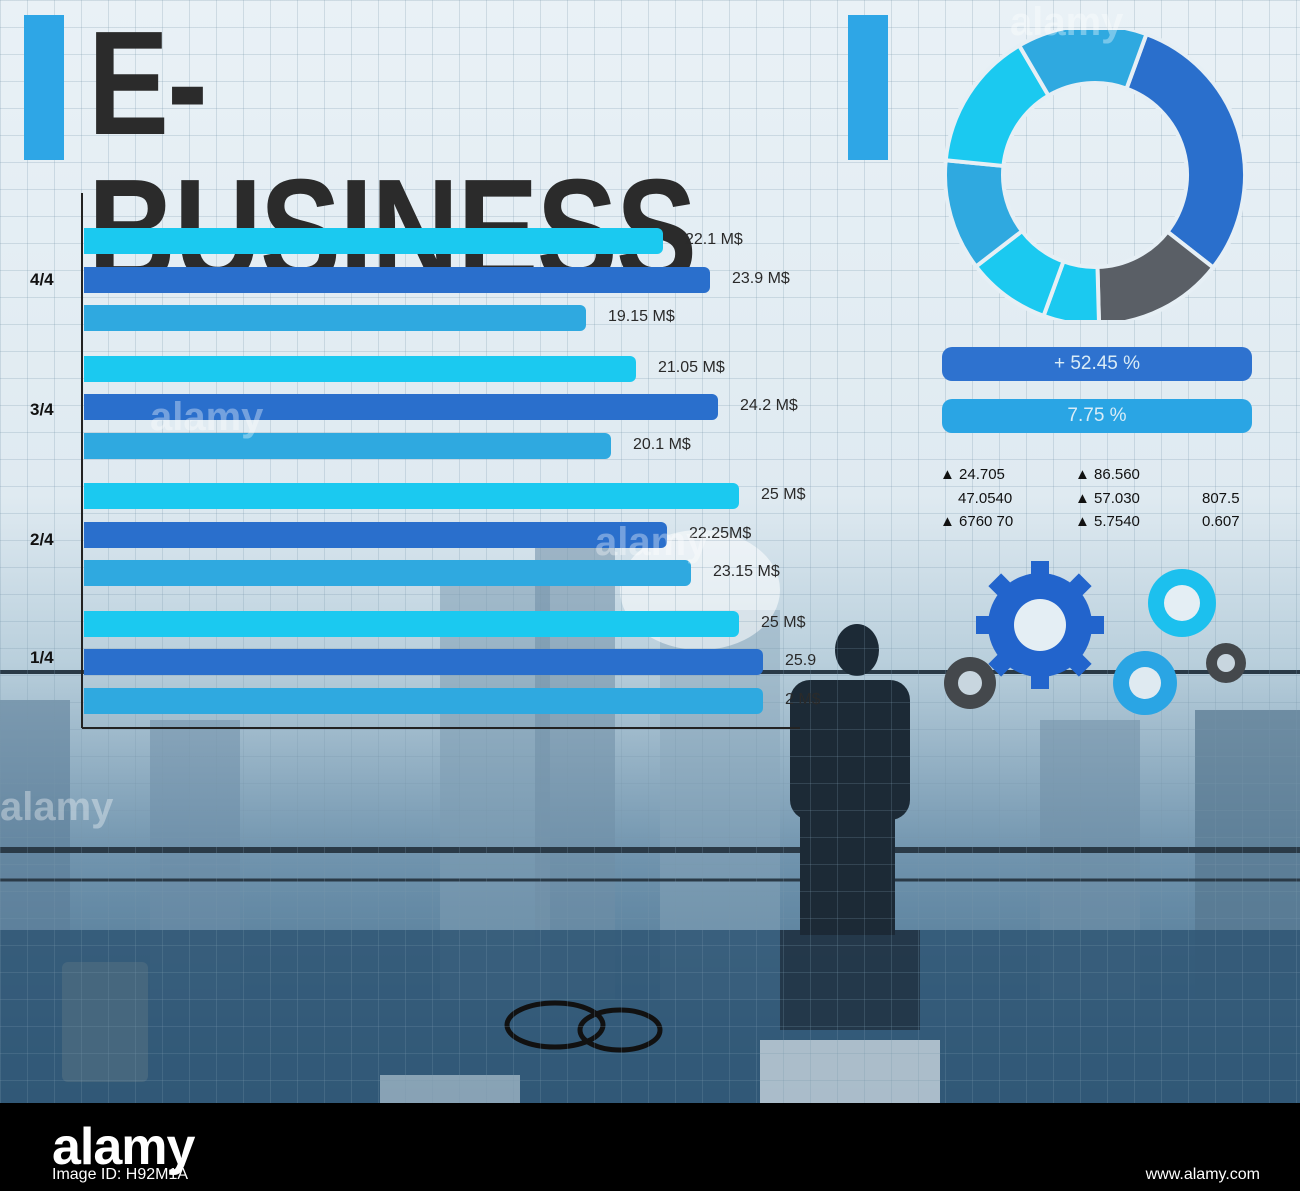 The width and height of the screenshot is (1300, 1191). Describe the element at coordinates (972, 474) in the screenshot. I see `stat-value: ▲ 24.705` at that location.